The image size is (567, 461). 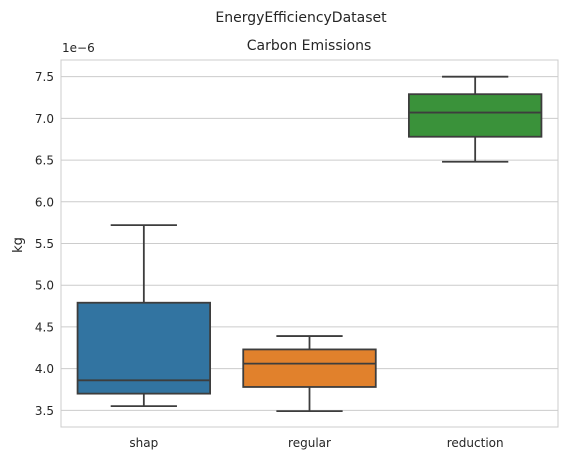 What do you see at coordinates (309, 46) in the screenshot?
I see `chart-title: Carbon Emissions` at bounding box center [309, 46].